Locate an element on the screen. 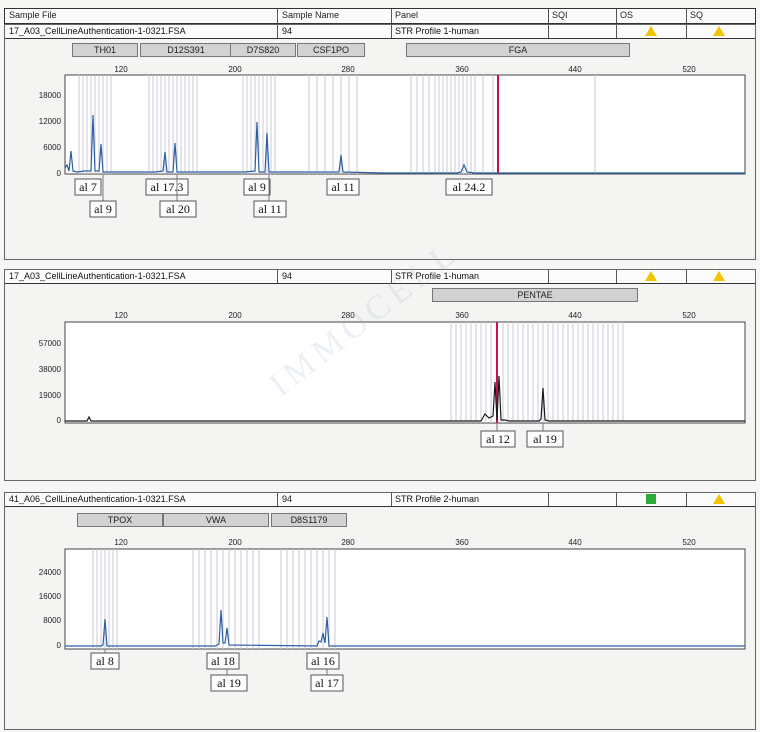 This screenshot has height=732, width=760. col-sample-name: Sample Name is located at coordinates (311, 15).